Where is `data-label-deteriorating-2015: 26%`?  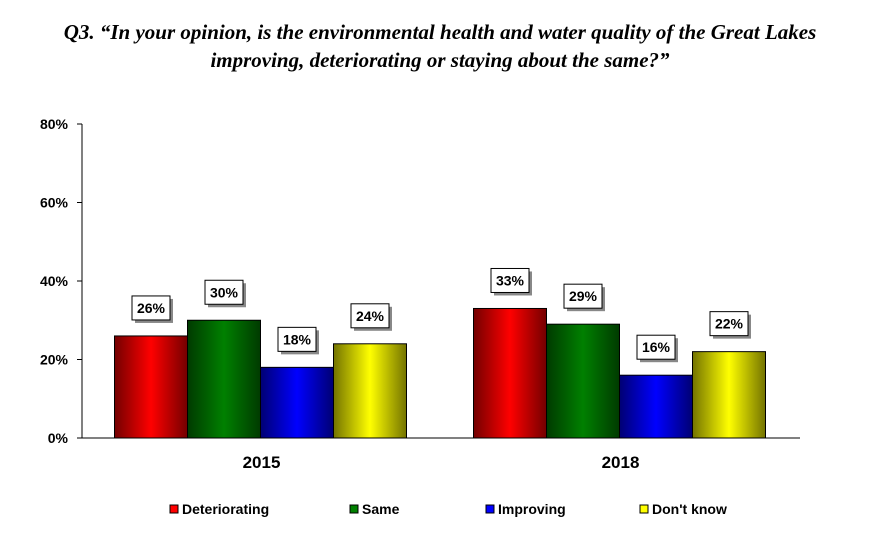
data-label-deteriorating-2015: 26% is located at coordinates (151, 308).